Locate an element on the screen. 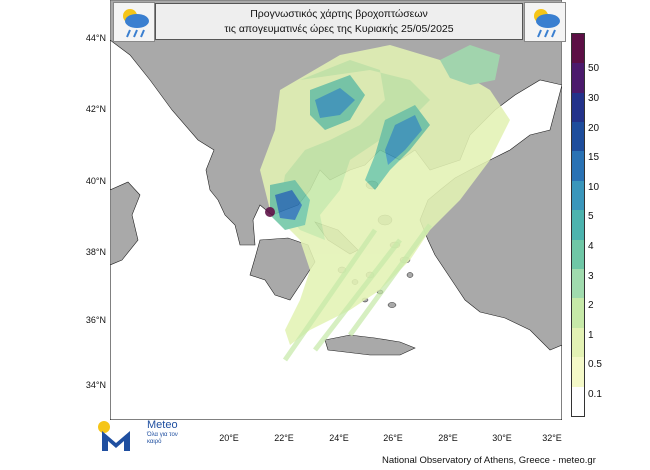 The height and width of the screenshot is (470, 650). lon-label: 30°E is located at coordinates (502, 438).